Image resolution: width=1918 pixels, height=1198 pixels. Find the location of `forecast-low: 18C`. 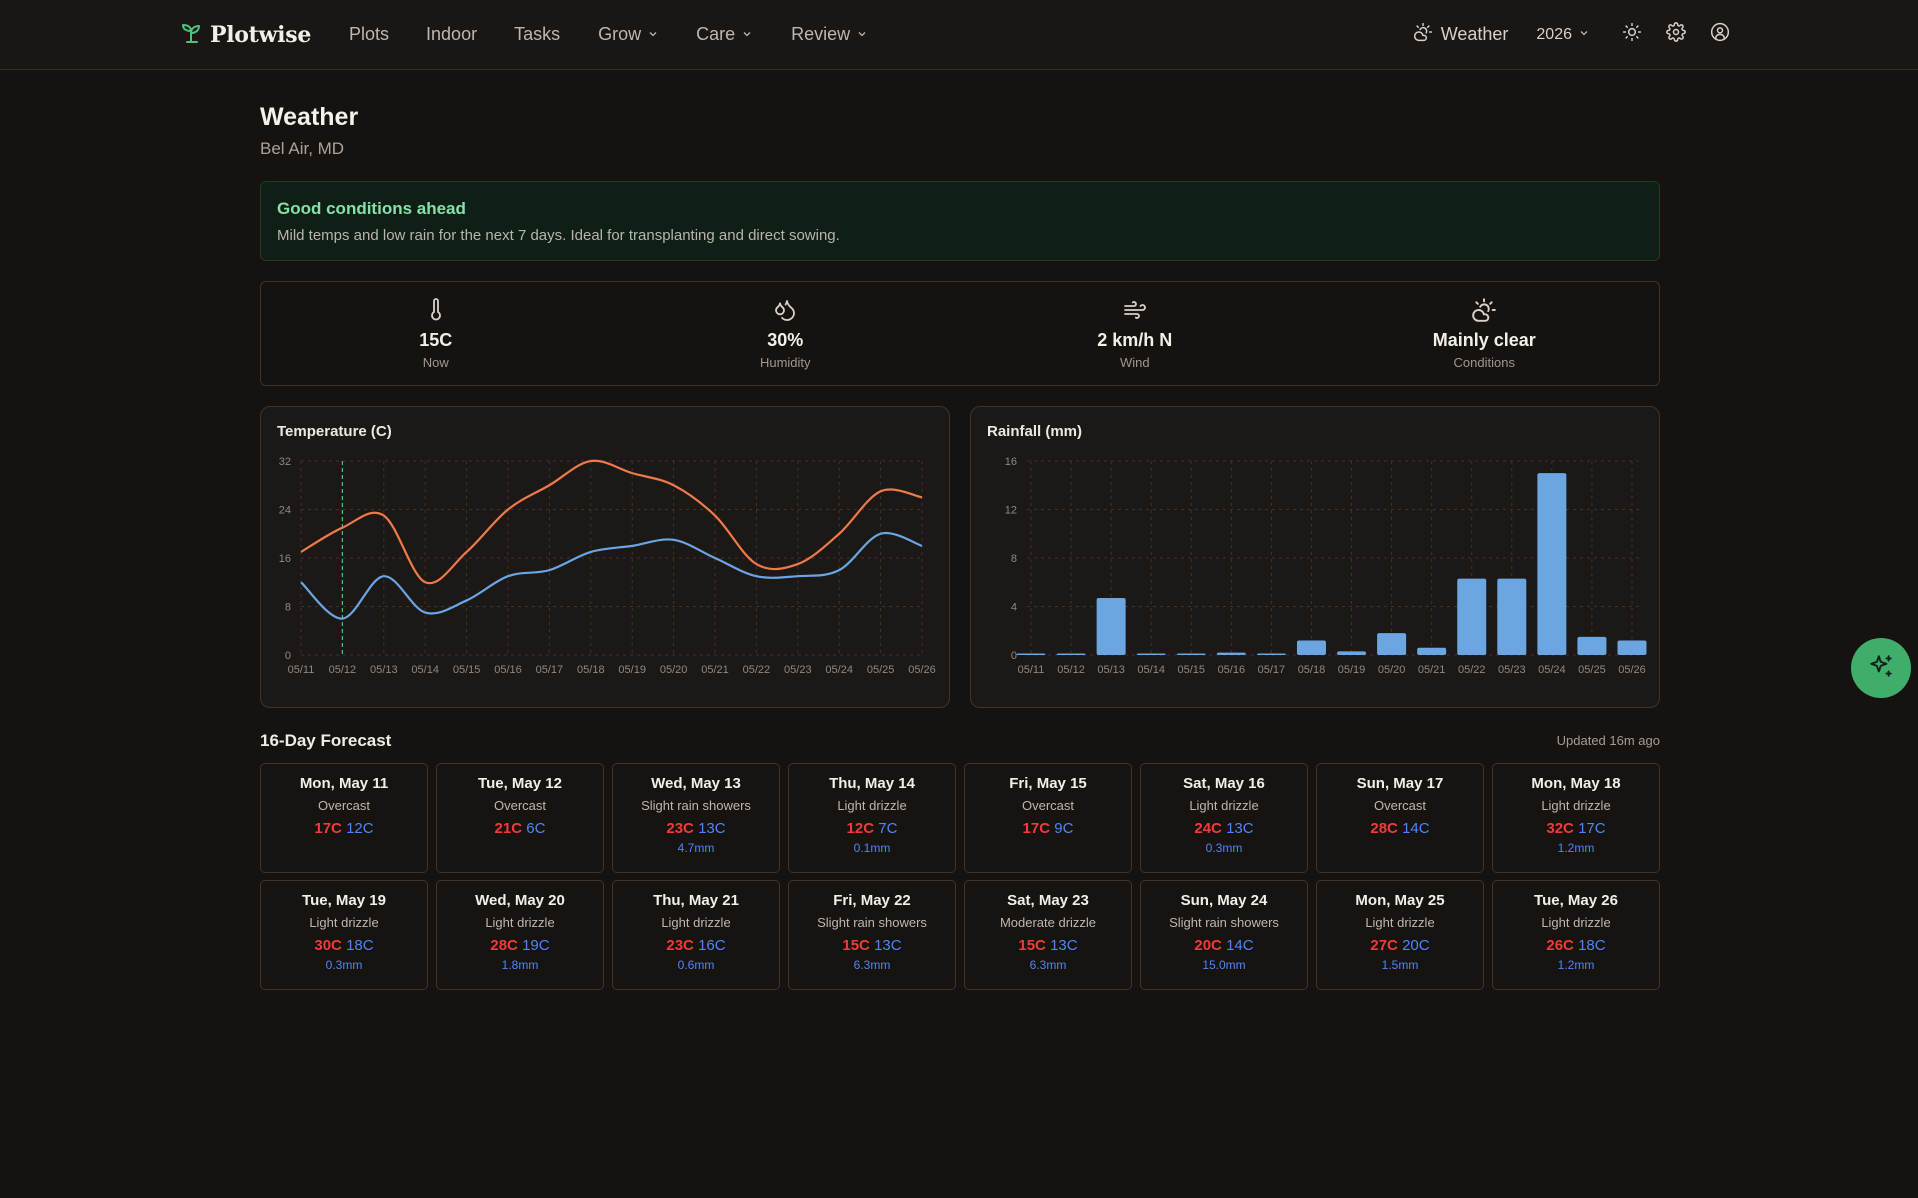

forecast-low: 18C is located at coordinates (1592, 945).